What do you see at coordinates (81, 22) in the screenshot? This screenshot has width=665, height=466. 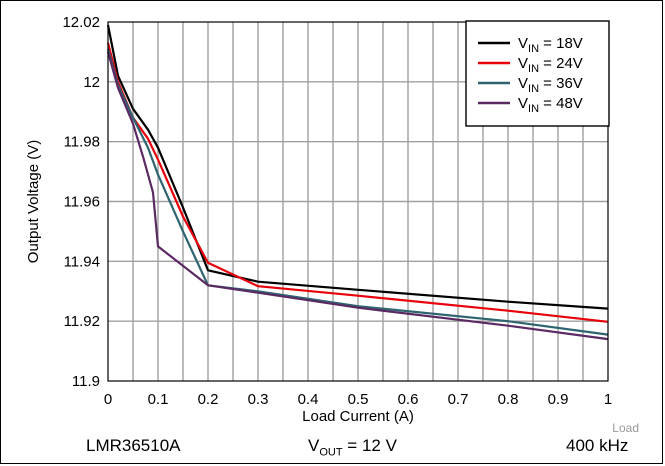 I see `y-tick-label: 12.02` at bounding box center [81, 22].